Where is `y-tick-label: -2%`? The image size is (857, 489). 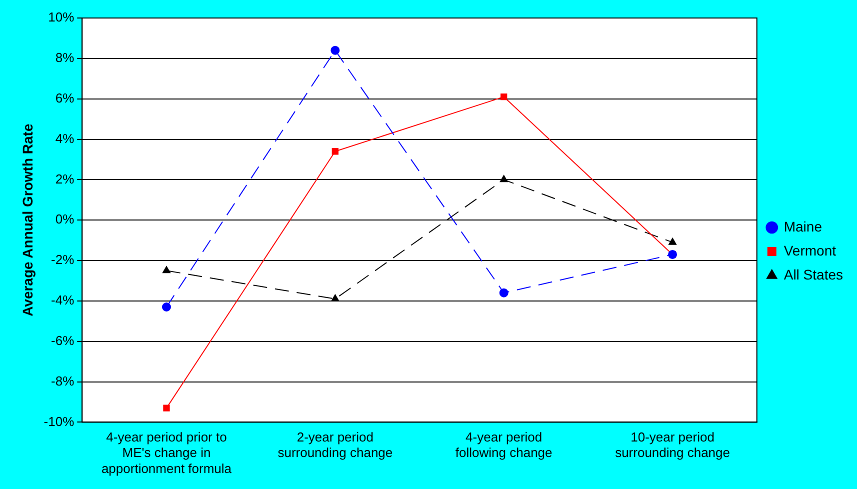
y-tick-label: -2% is located at coordinates (63, 260).